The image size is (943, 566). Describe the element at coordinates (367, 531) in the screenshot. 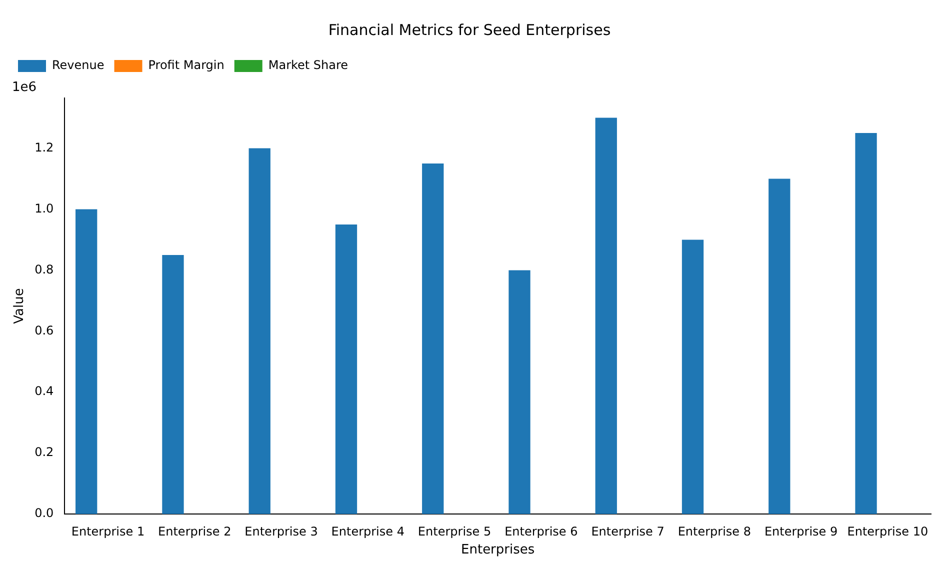

I see `x-tick-label: Enterprise 4` at that location.